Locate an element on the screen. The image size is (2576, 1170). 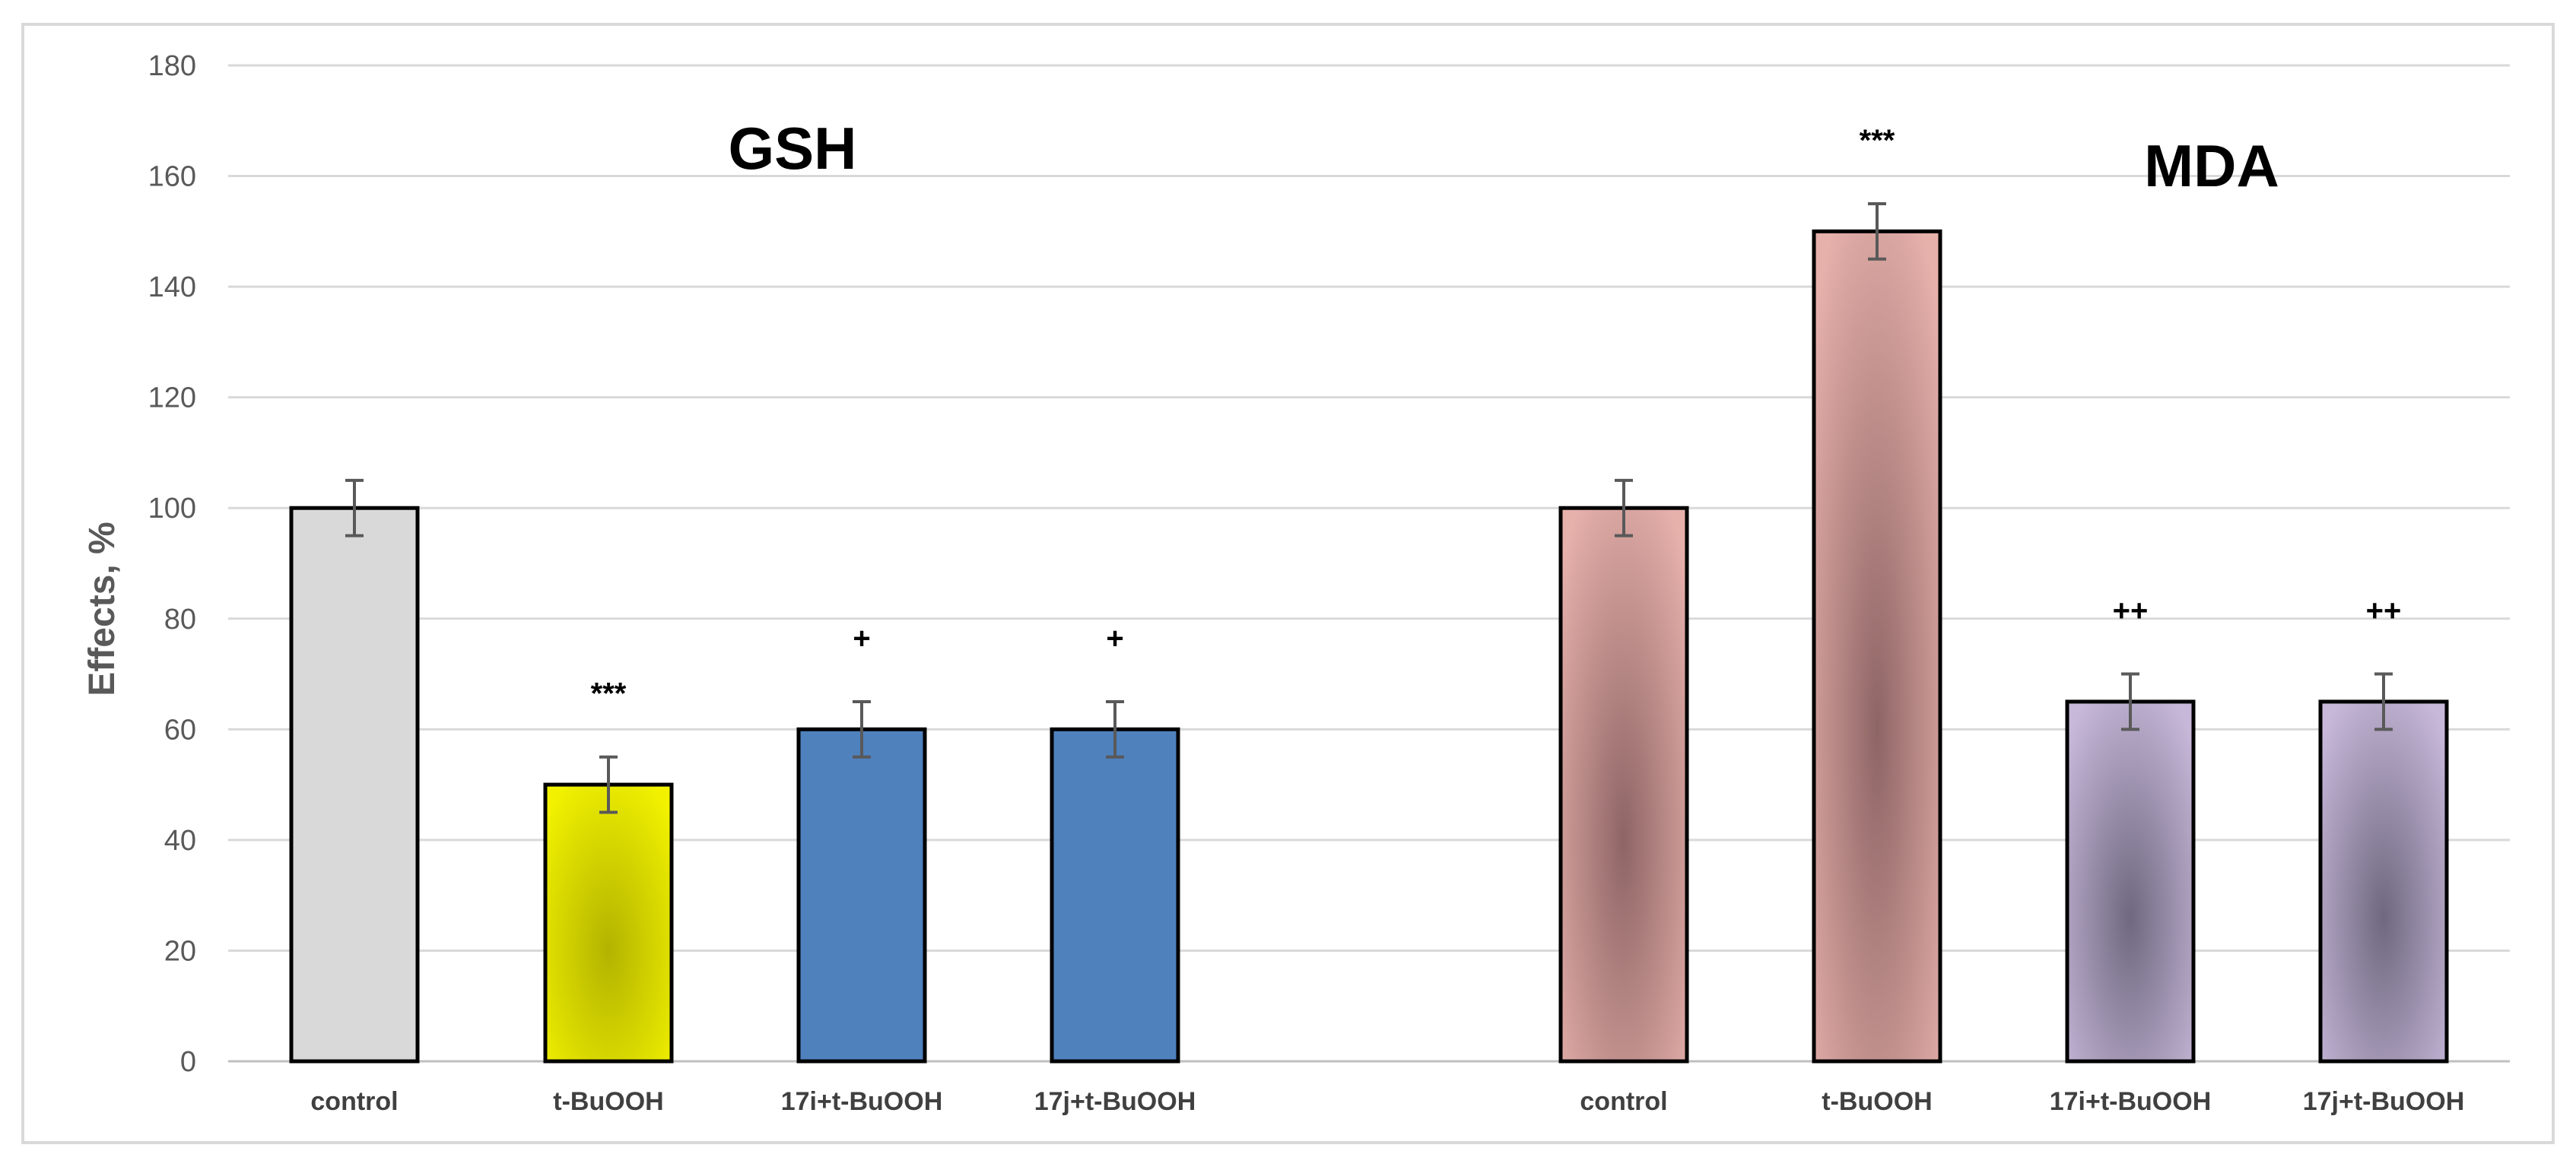
y-tick-label: 0 is located at coordinates (188, 1062).